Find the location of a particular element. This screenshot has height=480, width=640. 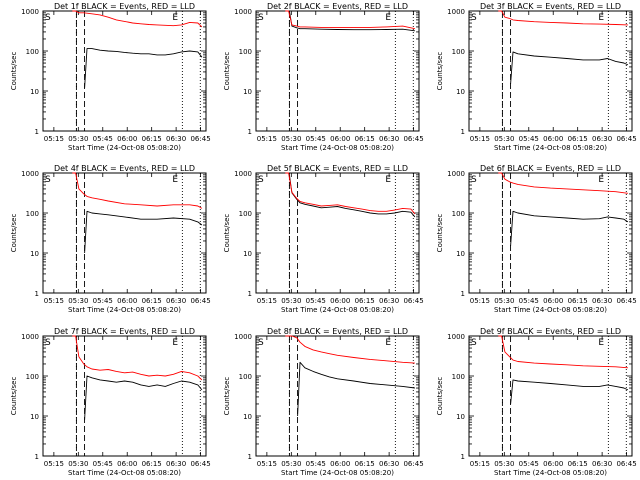

panel-title: Det 8f BLACK = Events, RED = LLD is located at coordinates (337, 331).